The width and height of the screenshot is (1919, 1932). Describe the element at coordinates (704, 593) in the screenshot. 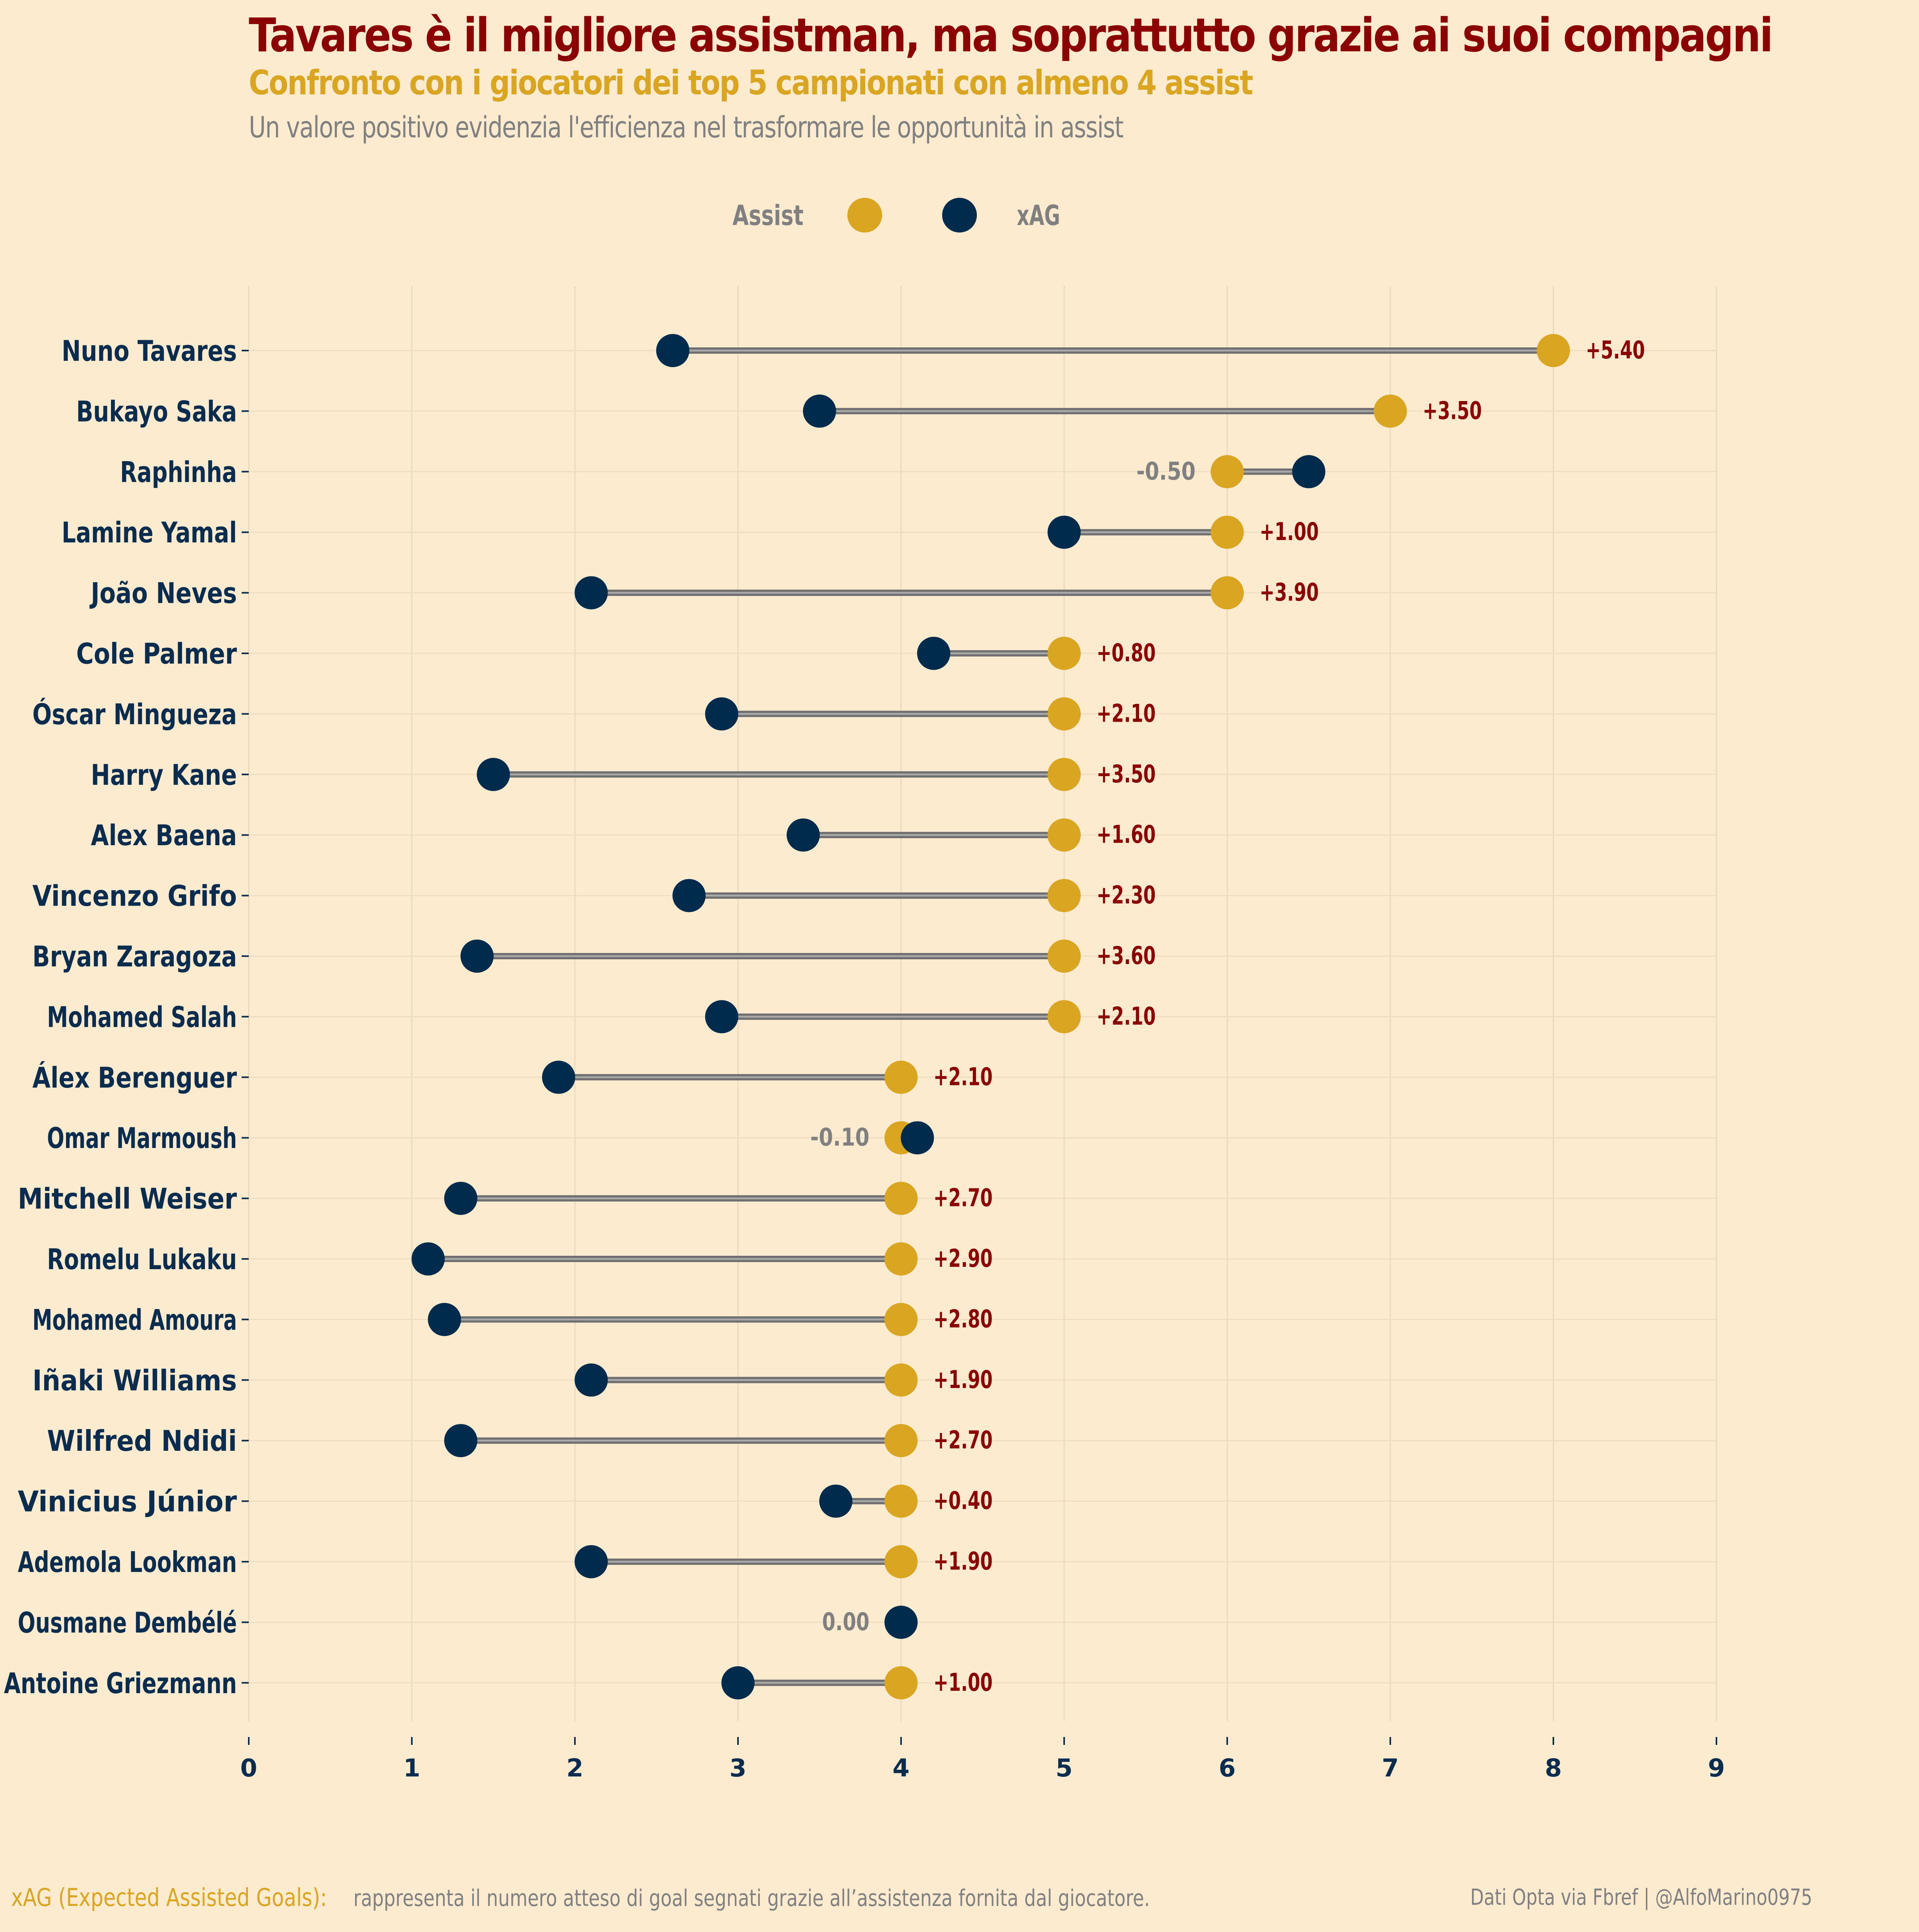

I see `player-row: João Neves +3.90` at that location.